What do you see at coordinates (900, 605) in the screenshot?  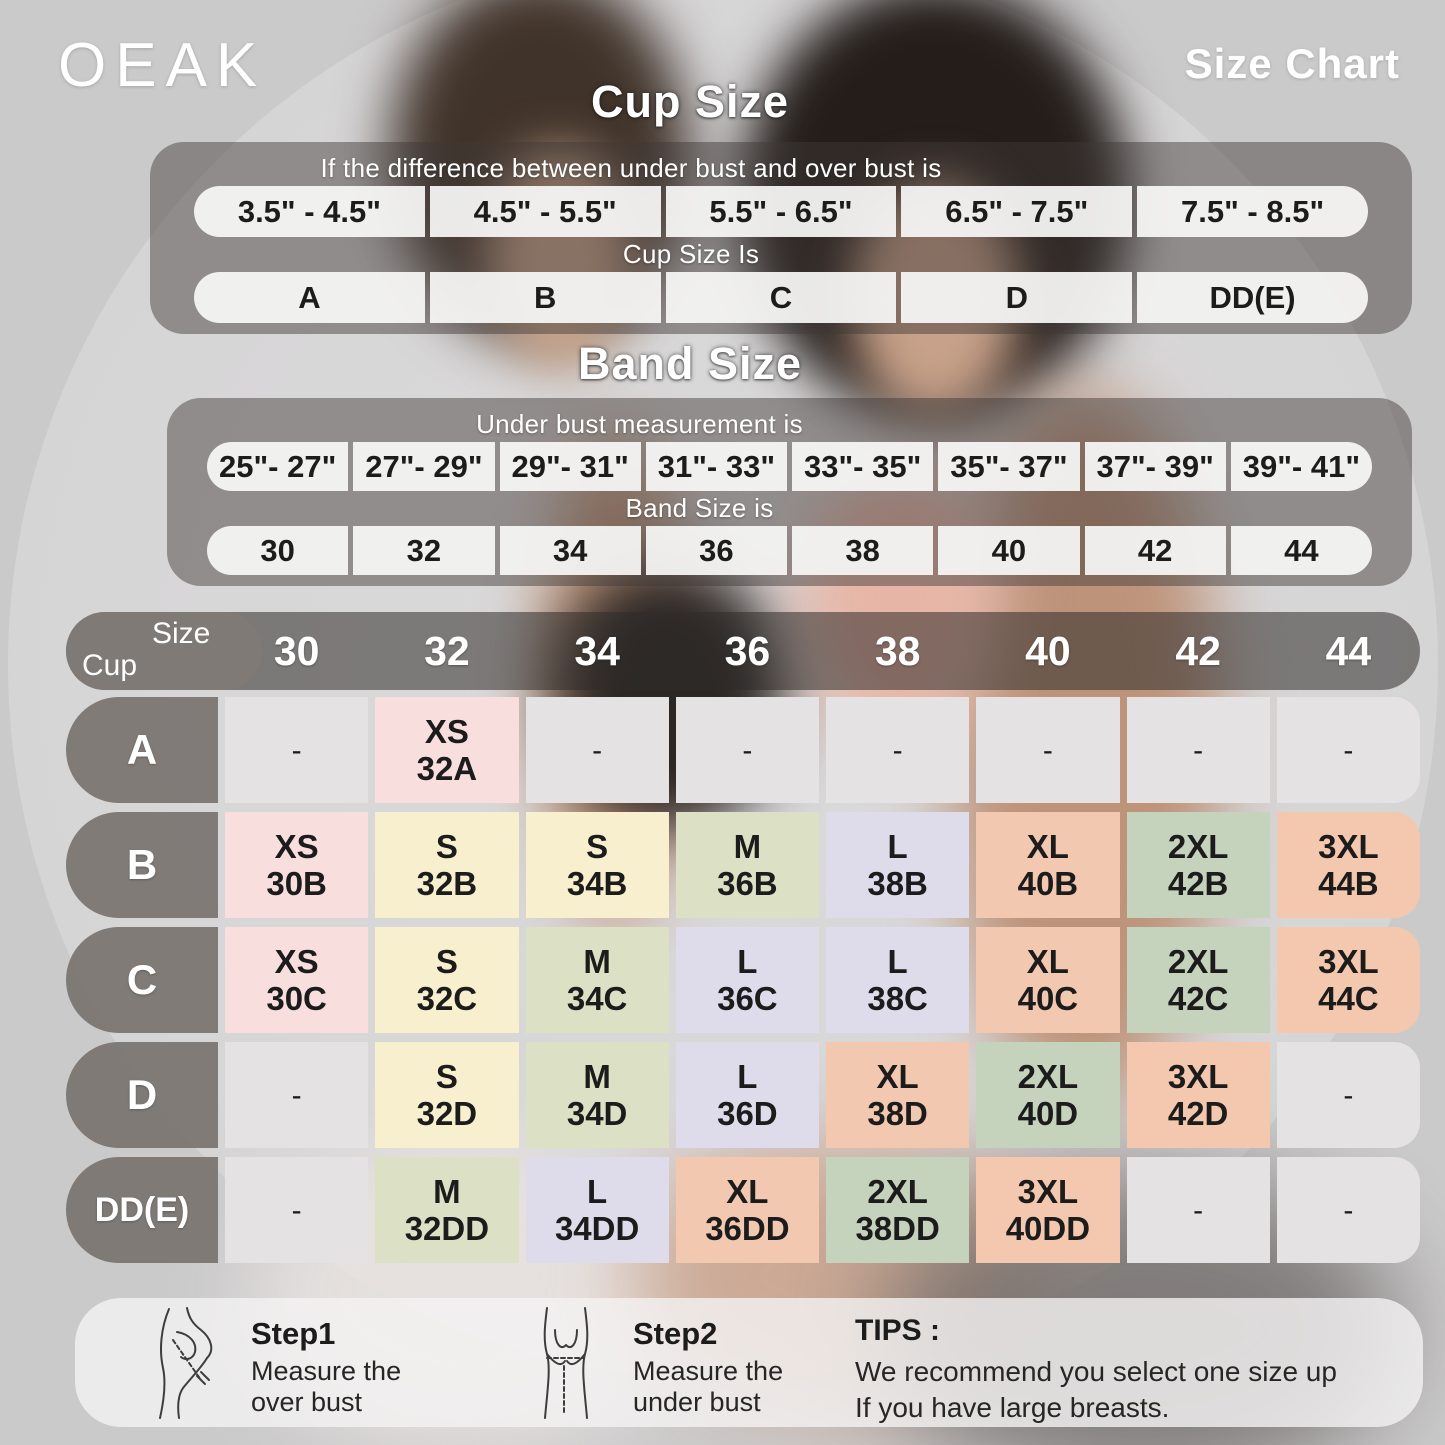 I see `background-pink-top` at bounding box center [900, 605].